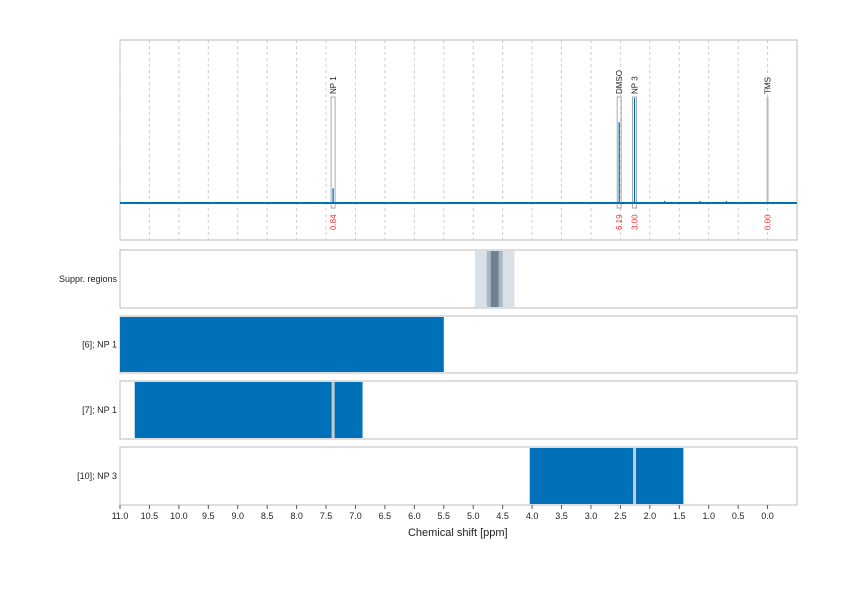  What do you see at coordinates (591, 516) in the screenshot?
I see `x-tick-label: 3.0` at bounding box center [591, 516].